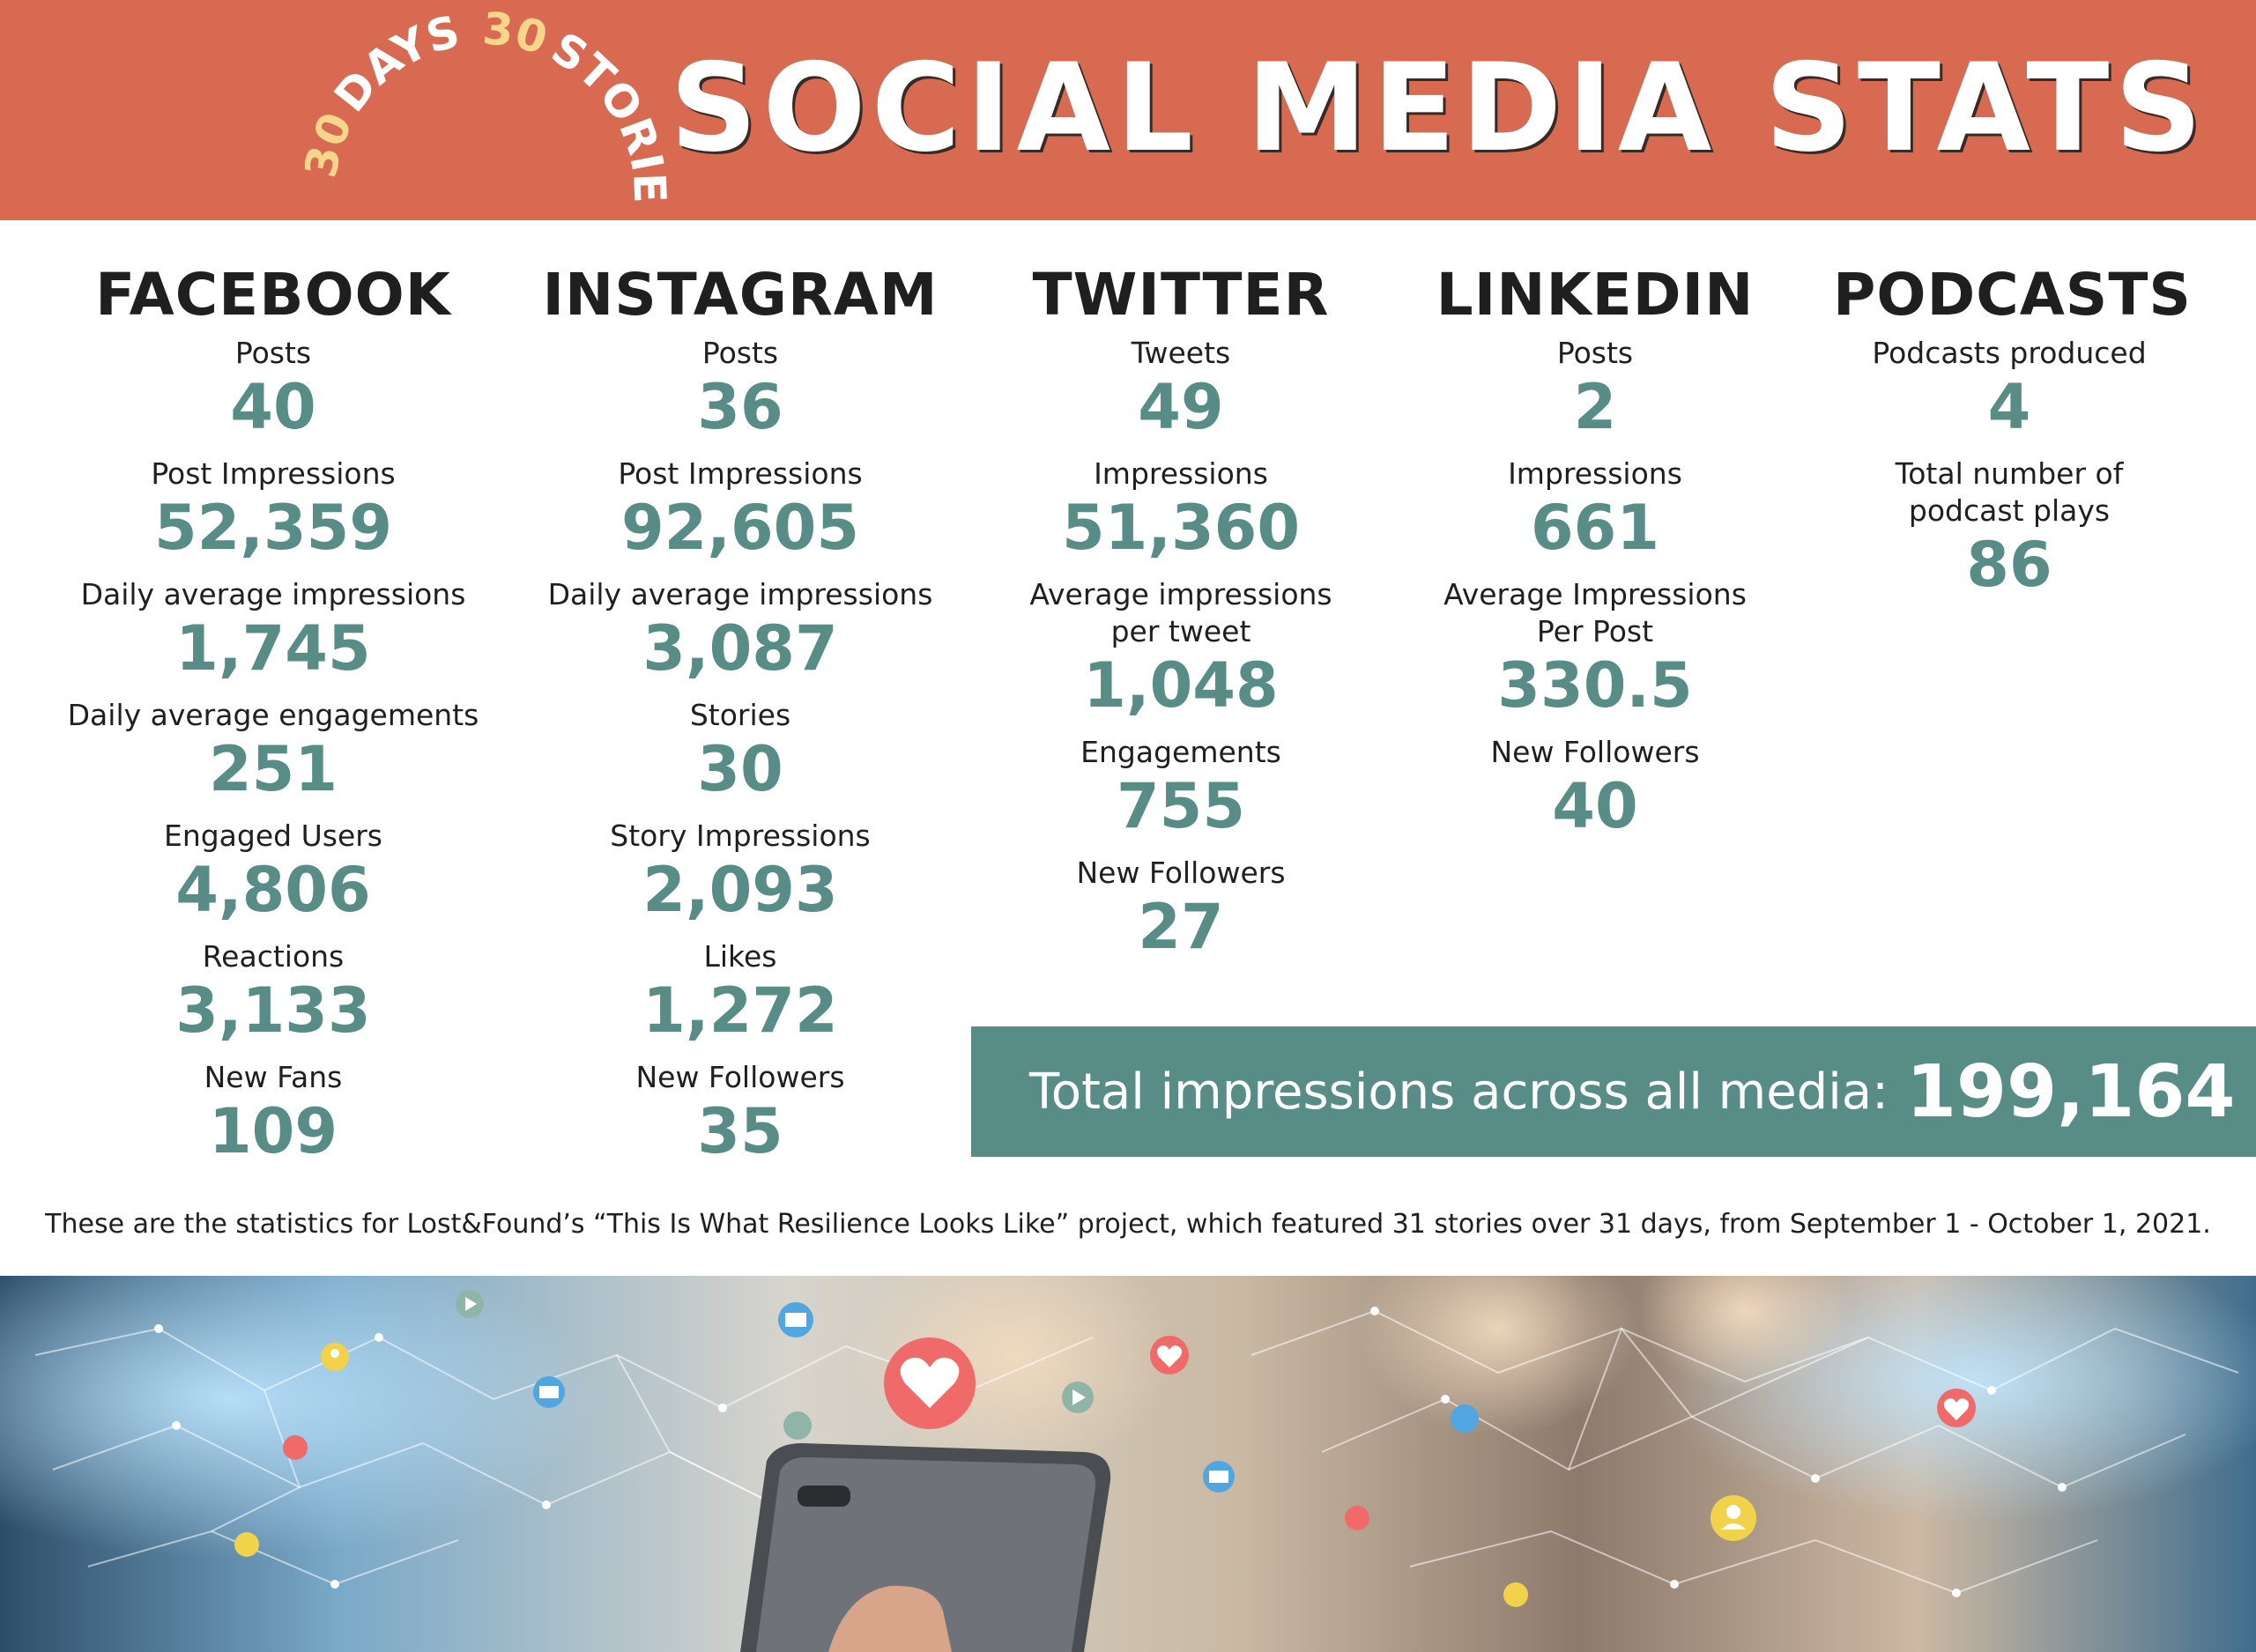 The height and width of the screenshot is (1652, 2256). What do you see at coordinates (1181, 685) in the screenshot?
I see `stat-value: 1,048` at bounding box center [1181, 685].